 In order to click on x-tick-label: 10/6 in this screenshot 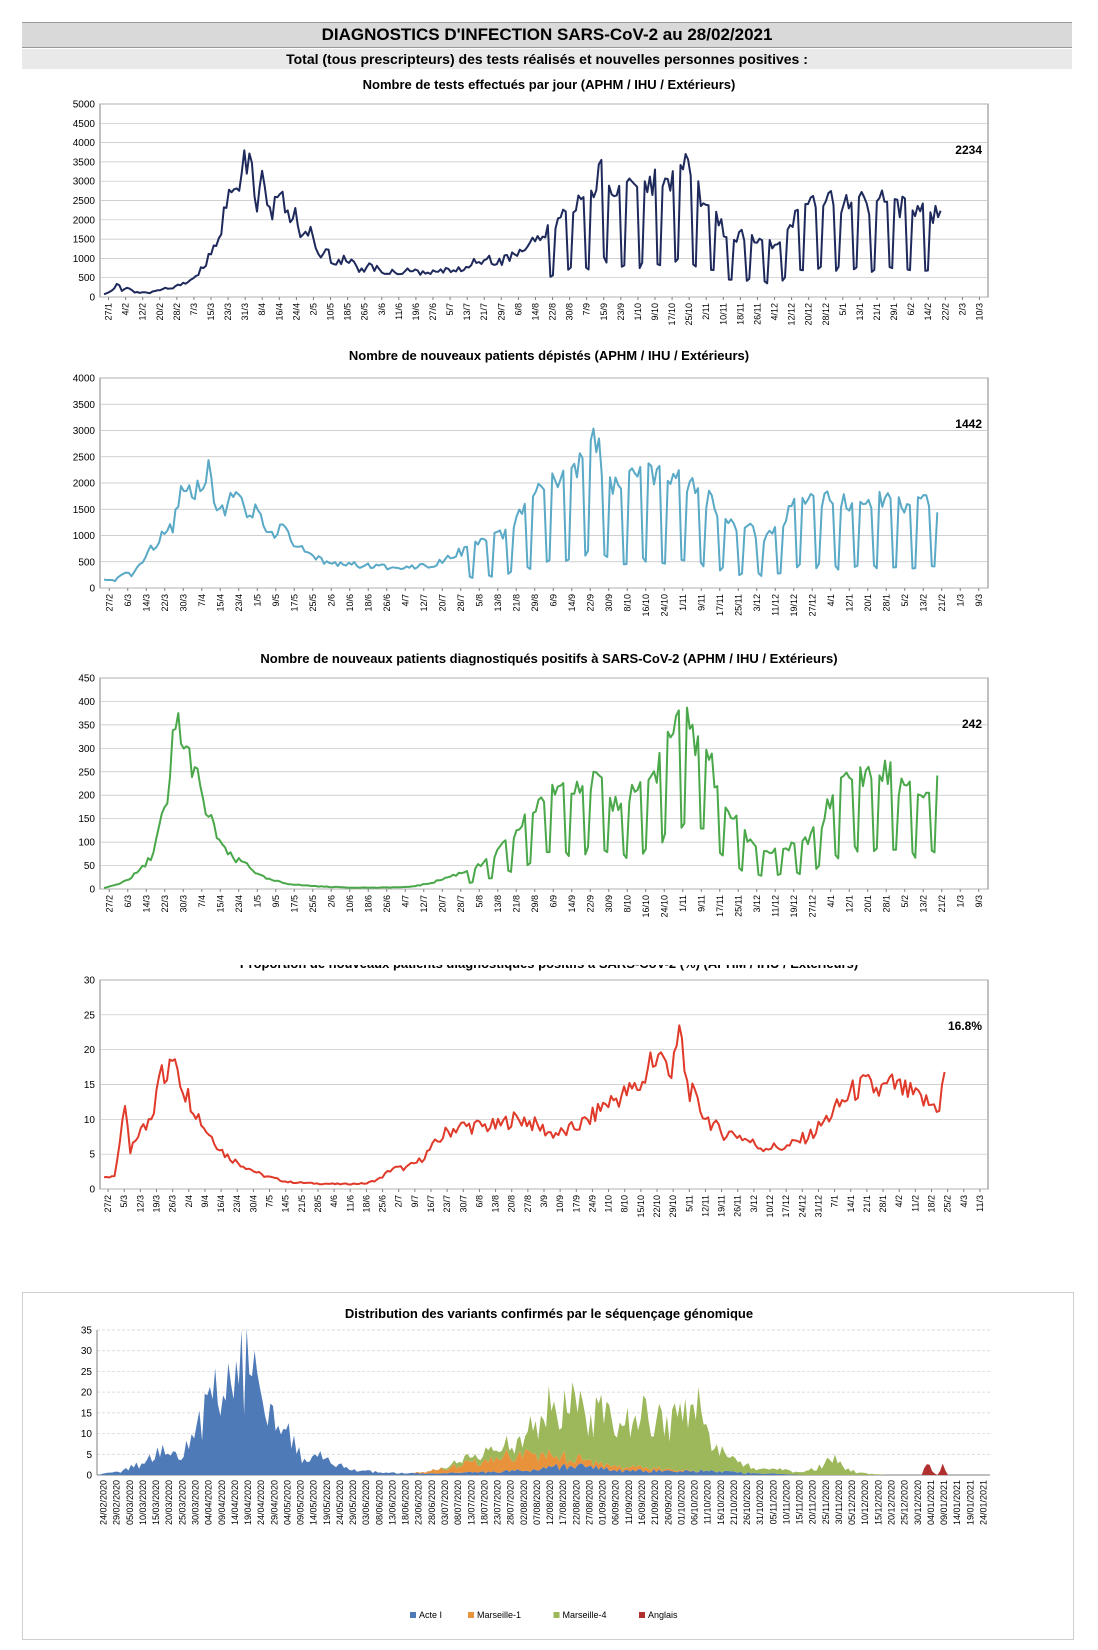, I will do `click(350, 904)`.